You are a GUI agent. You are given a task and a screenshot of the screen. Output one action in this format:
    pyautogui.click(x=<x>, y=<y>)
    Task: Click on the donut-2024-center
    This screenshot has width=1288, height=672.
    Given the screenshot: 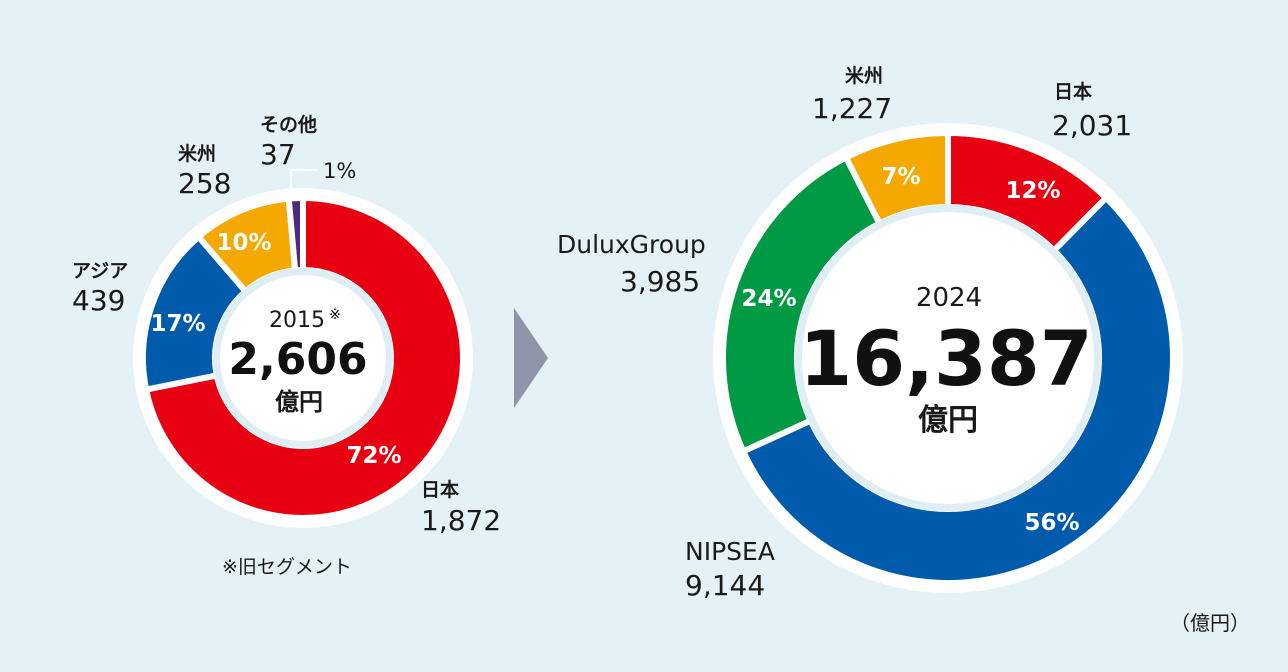 What is the action you would take?
    pyautogui.click(x=948, y=358)
    